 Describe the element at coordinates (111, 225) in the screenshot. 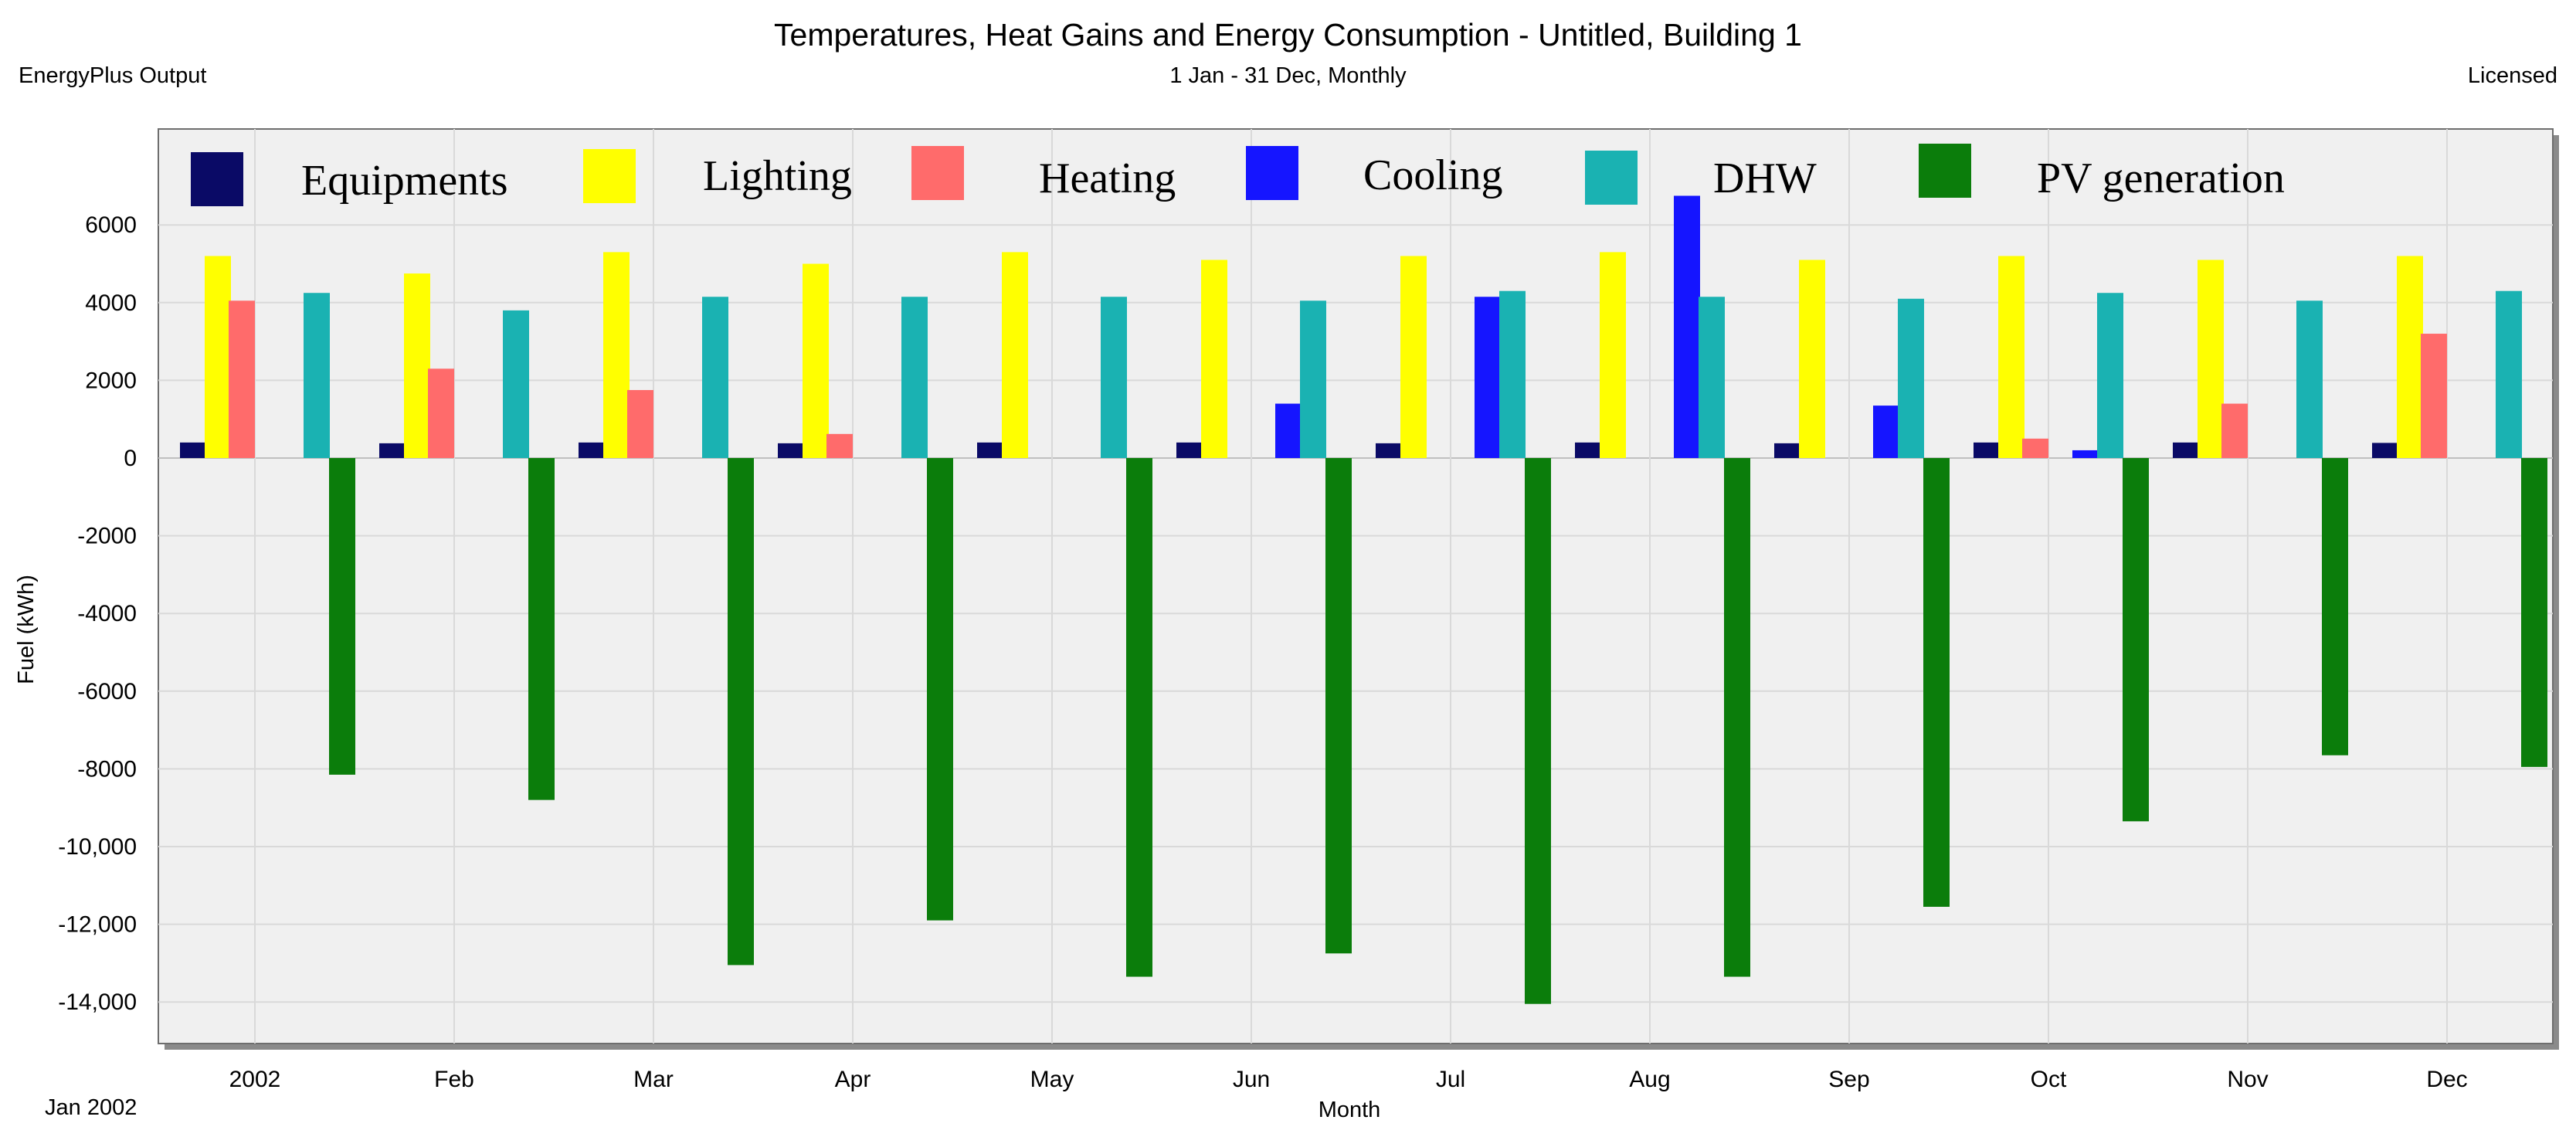

I see `y-tick-label: 6000` at that location.